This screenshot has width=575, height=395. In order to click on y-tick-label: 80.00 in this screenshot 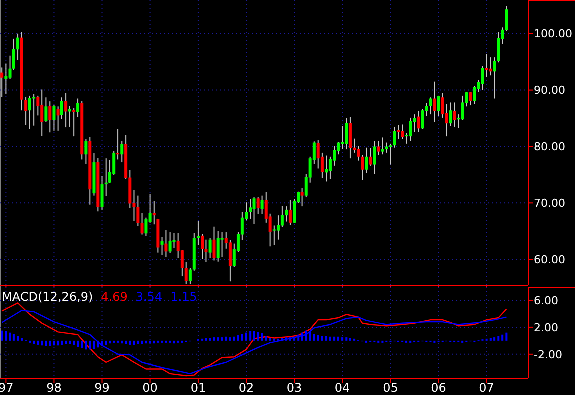, I will do `click(550, 147)`.